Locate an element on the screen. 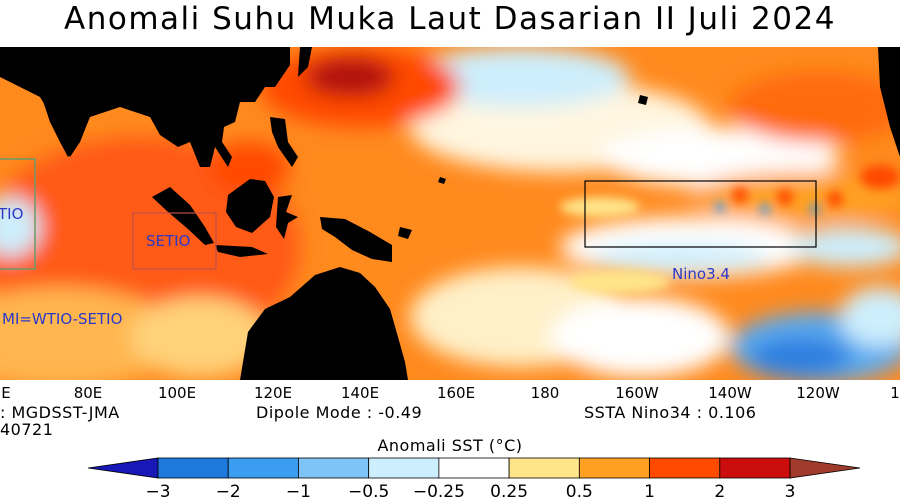 The image size is (900, 503). colorbar is located at coordinates (474, 468).